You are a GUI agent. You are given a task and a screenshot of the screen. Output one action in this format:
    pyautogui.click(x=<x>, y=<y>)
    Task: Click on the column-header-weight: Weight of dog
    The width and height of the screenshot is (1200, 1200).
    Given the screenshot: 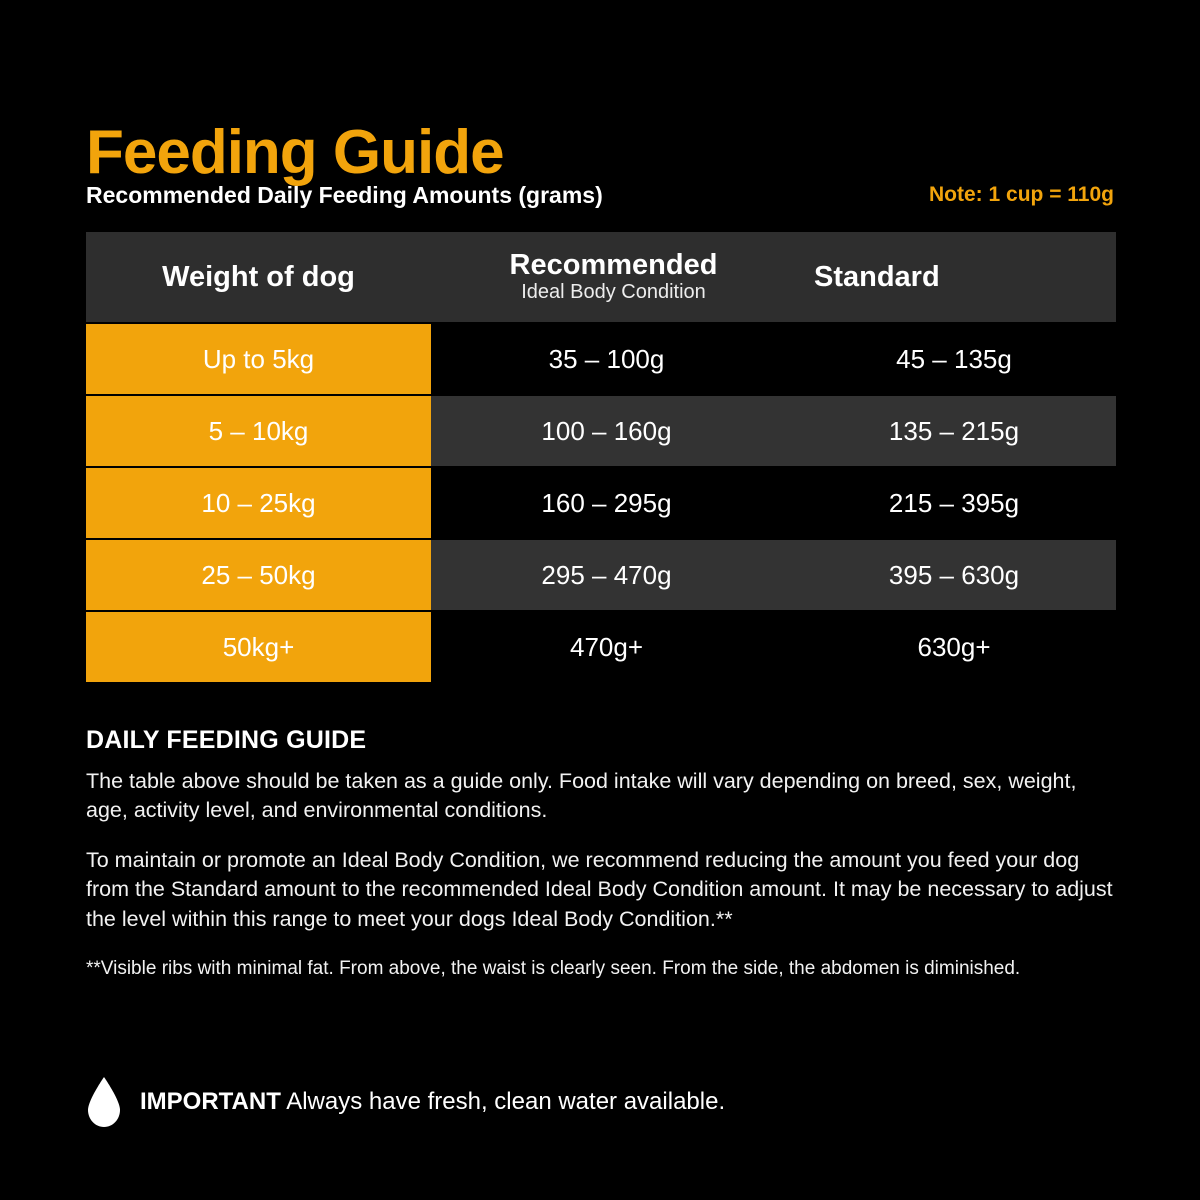 What is the action you would take?
    pyautogui.click(x=258, y=276)
    